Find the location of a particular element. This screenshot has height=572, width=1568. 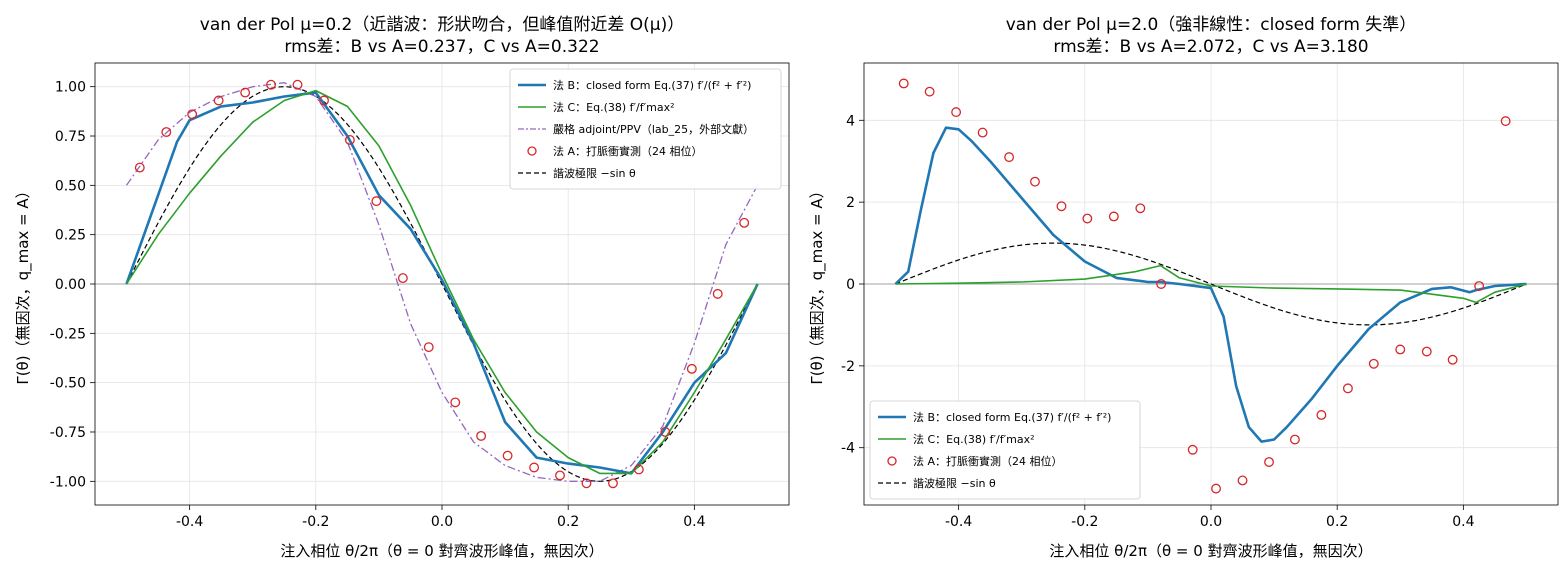

left-chart-subtitle: rms差：B vs A=0.237，C vs A=0.322 is located at coordinates (441, 47).